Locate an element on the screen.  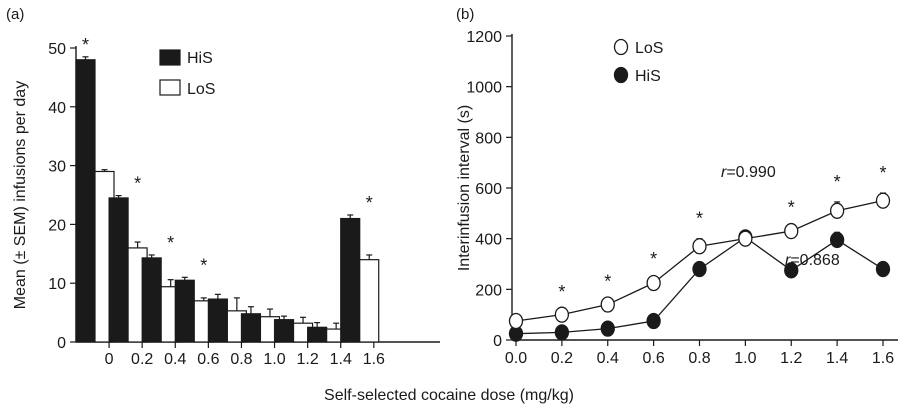
legend-swatch-los is located at coordinates (170, 87).